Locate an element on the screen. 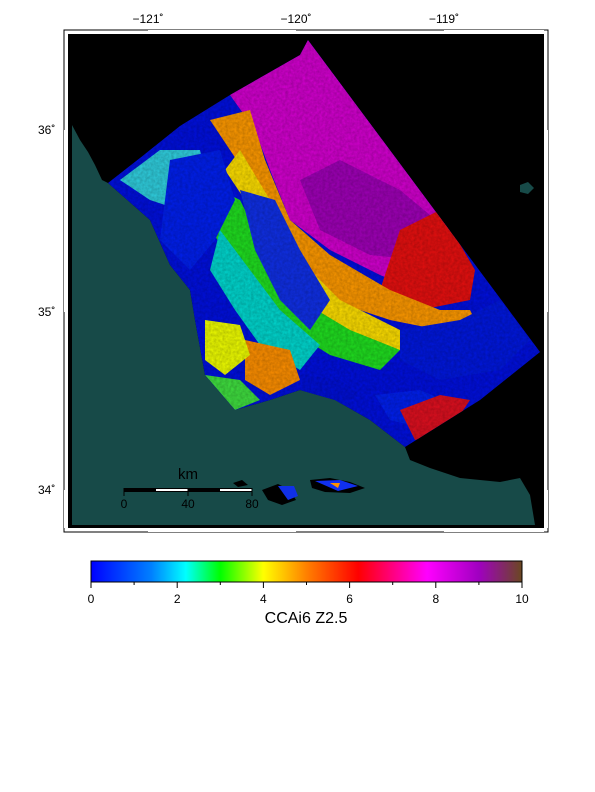 This screenshot has height=792, width=595. colorbar-tick-label: 10 is located at coordinates (522, 599).